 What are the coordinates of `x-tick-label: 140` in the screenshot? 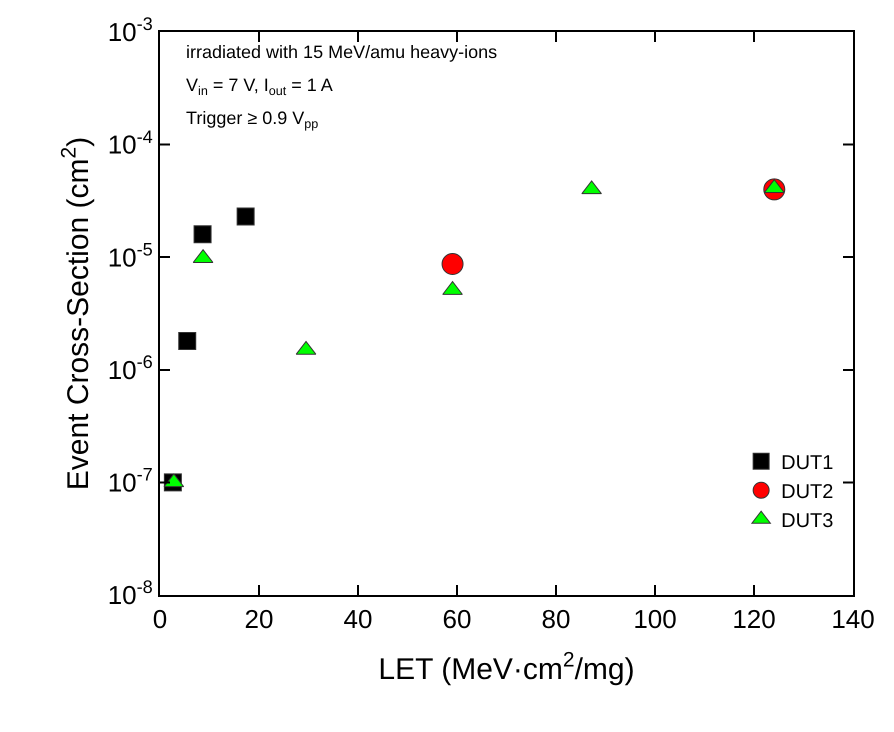 It's located at (853, 619).